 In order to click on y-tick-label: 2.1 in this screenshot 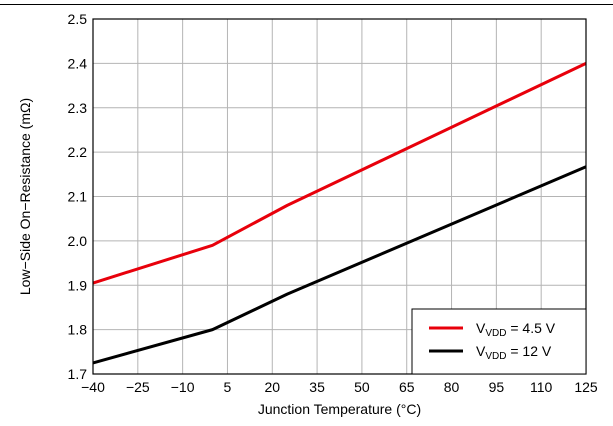, I will do `click(78, 197)`.